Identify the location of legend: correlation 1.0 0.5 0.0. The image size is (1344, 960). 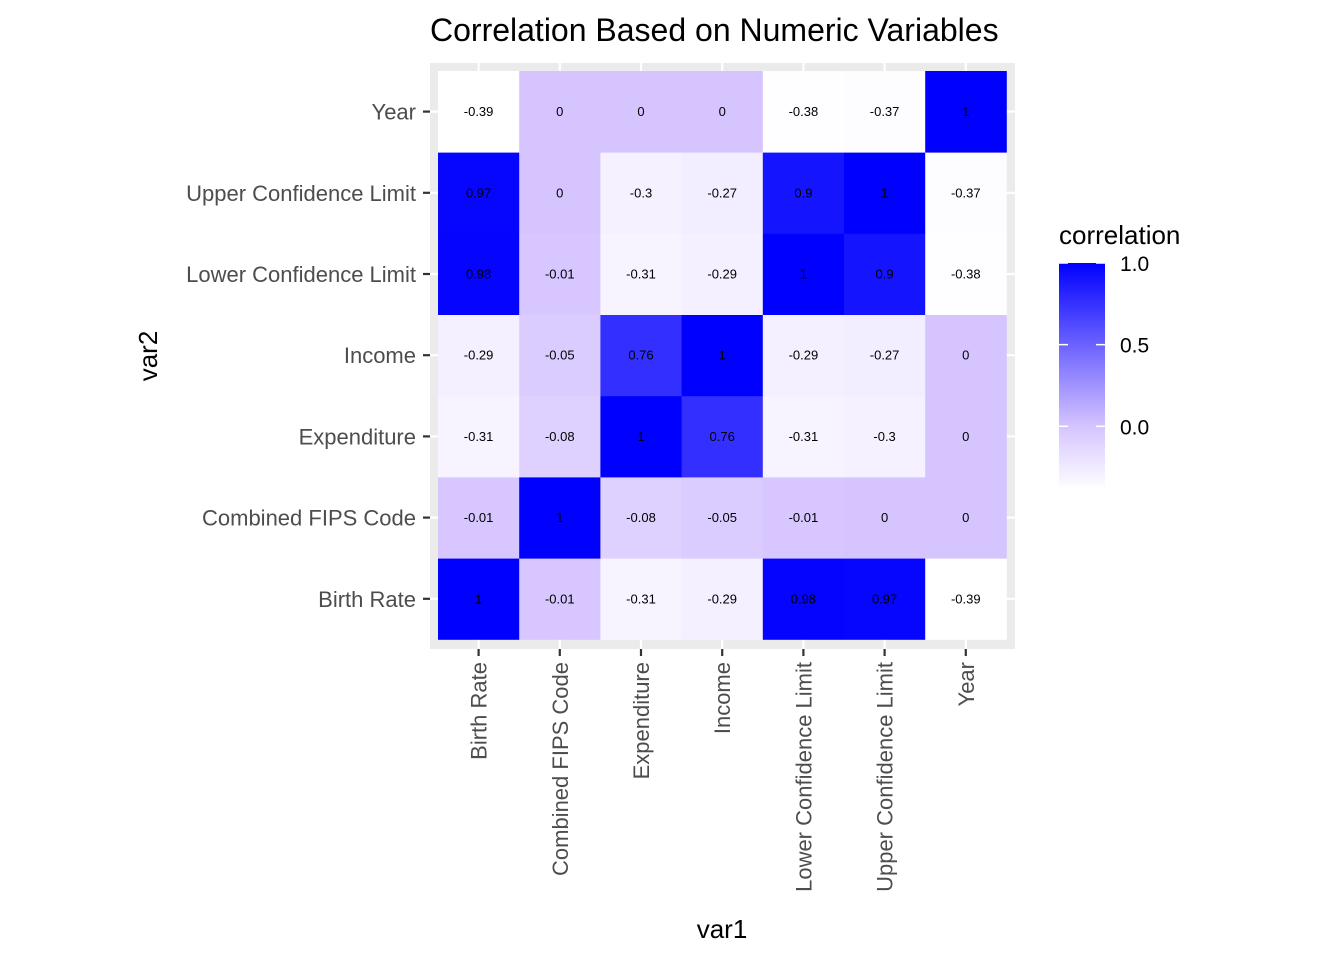
(1119, 355).